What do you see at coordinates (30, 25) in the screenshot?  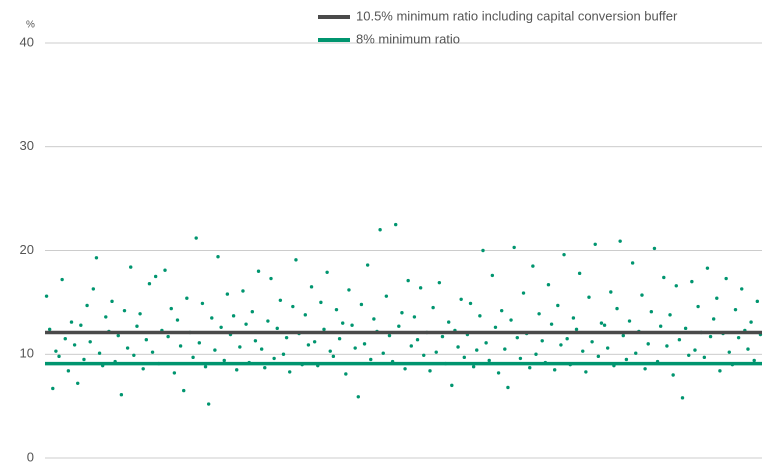 I see `unit-label: %` at bounding box center [30, 25].